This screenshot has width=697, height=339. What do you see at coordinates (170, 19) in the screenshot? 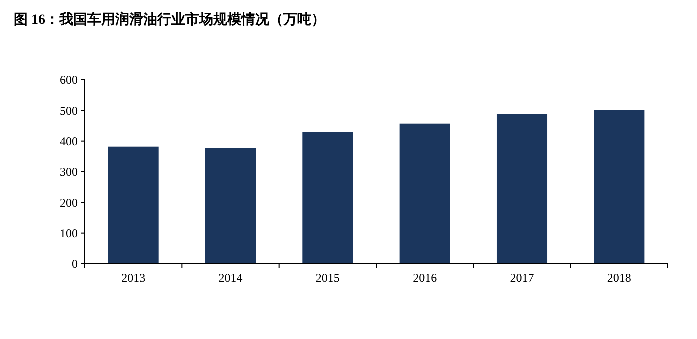
I see `chart-title: 图 16：我国车用润滑油行业市场规模情况（万吨）` at bounding box center [170, 19].